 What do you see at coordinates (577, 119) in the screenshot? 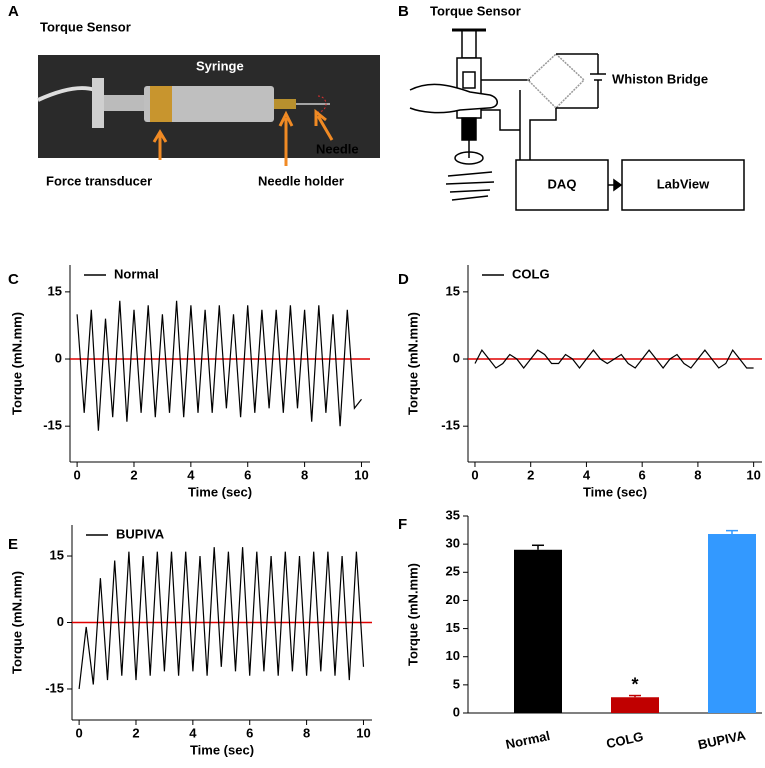
I see `diagram` at bounding box center [577, 119].